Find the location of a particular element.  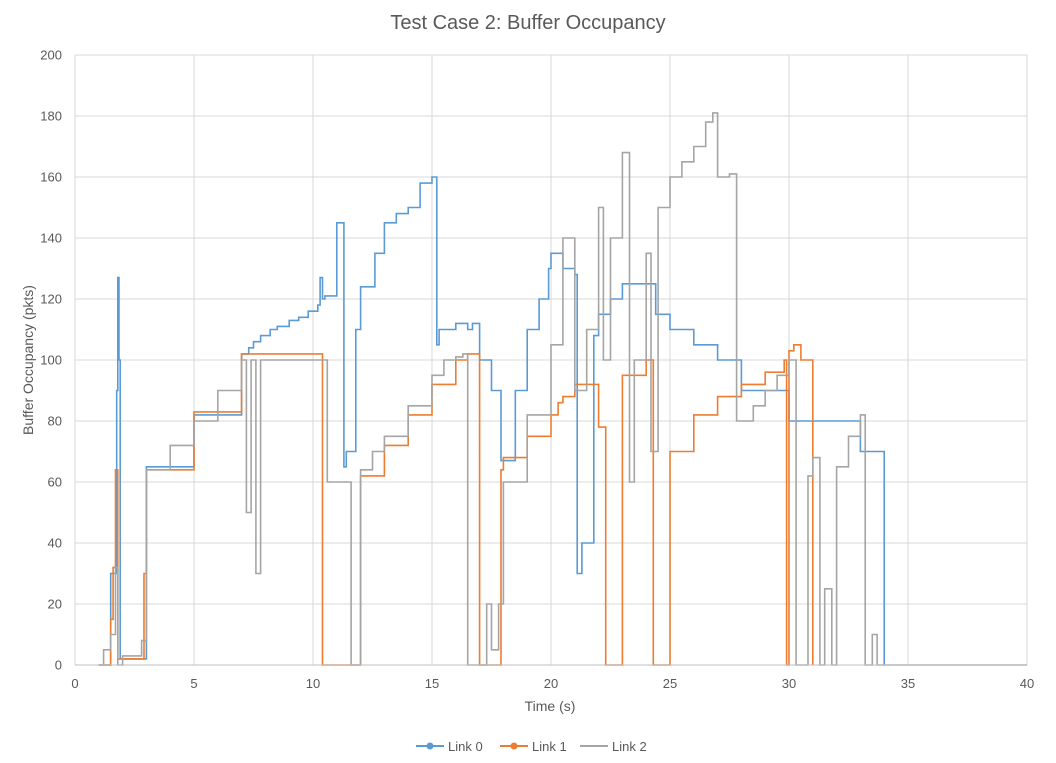

legend-item-link-0: Link 0 is located at coordinates (449, 746).